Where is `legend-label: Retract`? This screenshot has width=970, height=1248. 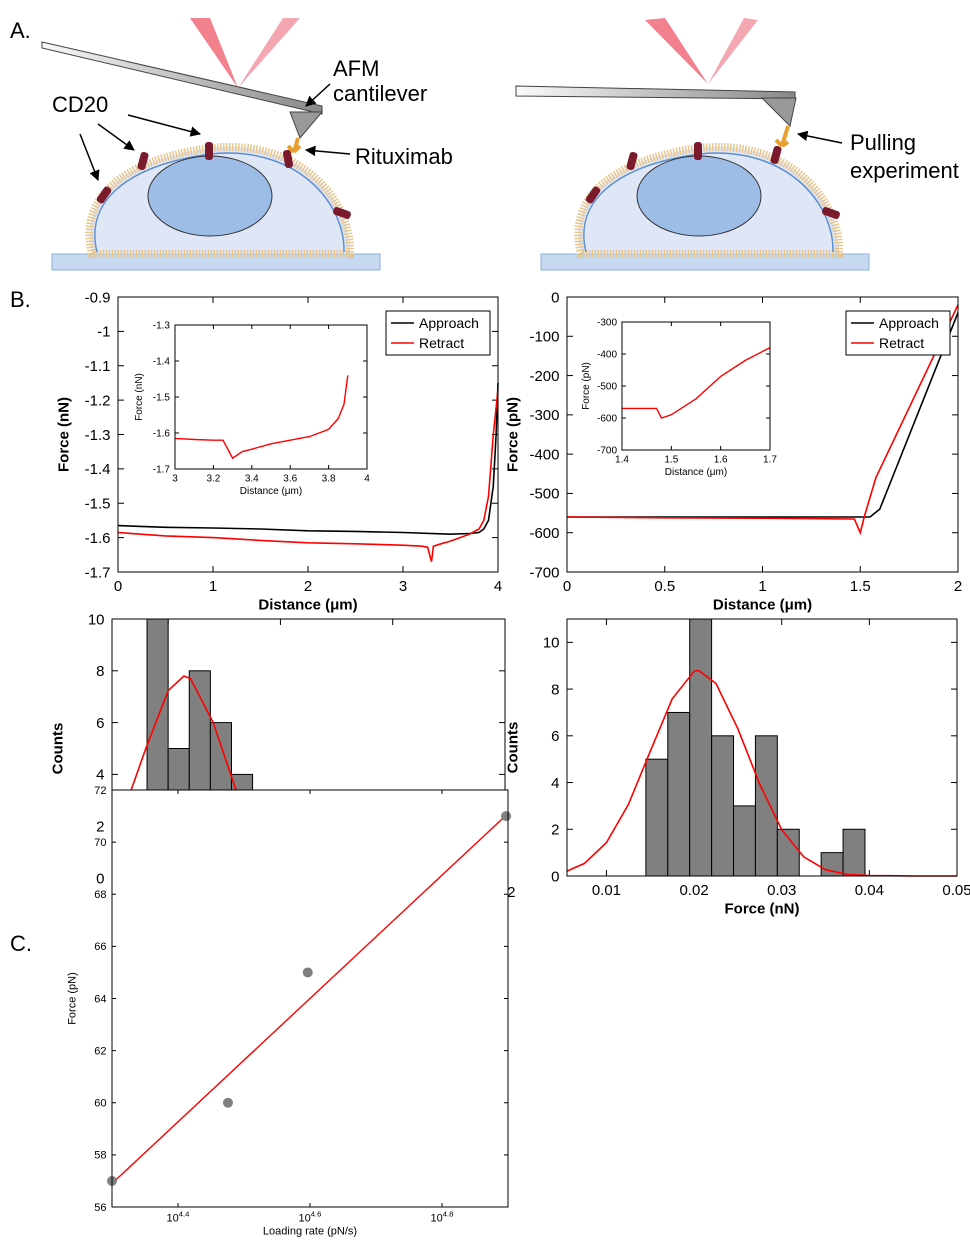 legend-label: Retract is located at coordinates (901, 343).